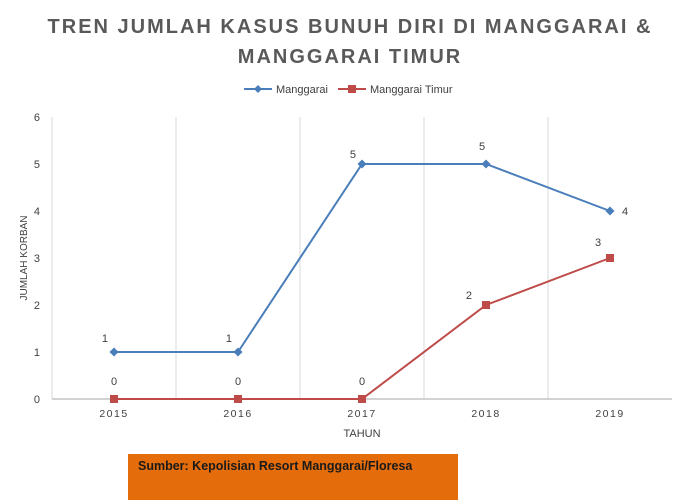 Image resolution: width=700 pixels, height=500 pixels. What do you see at coordinates (37, 212) in the screenshot?
I see `y-tick-label: 4` at bounding box center [37, 212].